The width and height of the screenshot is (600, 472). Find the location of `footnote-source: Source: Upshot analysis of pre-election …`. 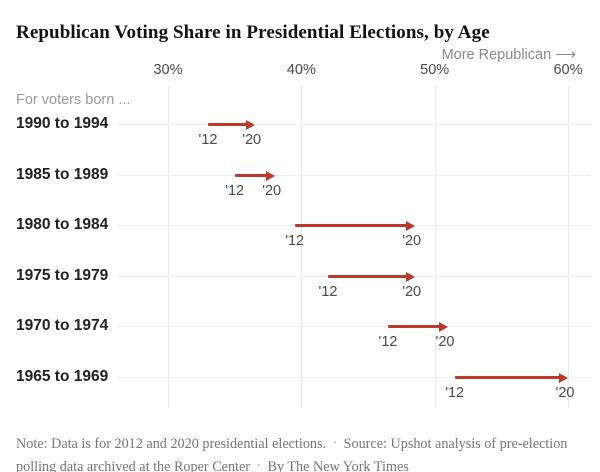

footnote-source: Source: Upshot analysis of pre-election … is located at coordinates (292, 454).